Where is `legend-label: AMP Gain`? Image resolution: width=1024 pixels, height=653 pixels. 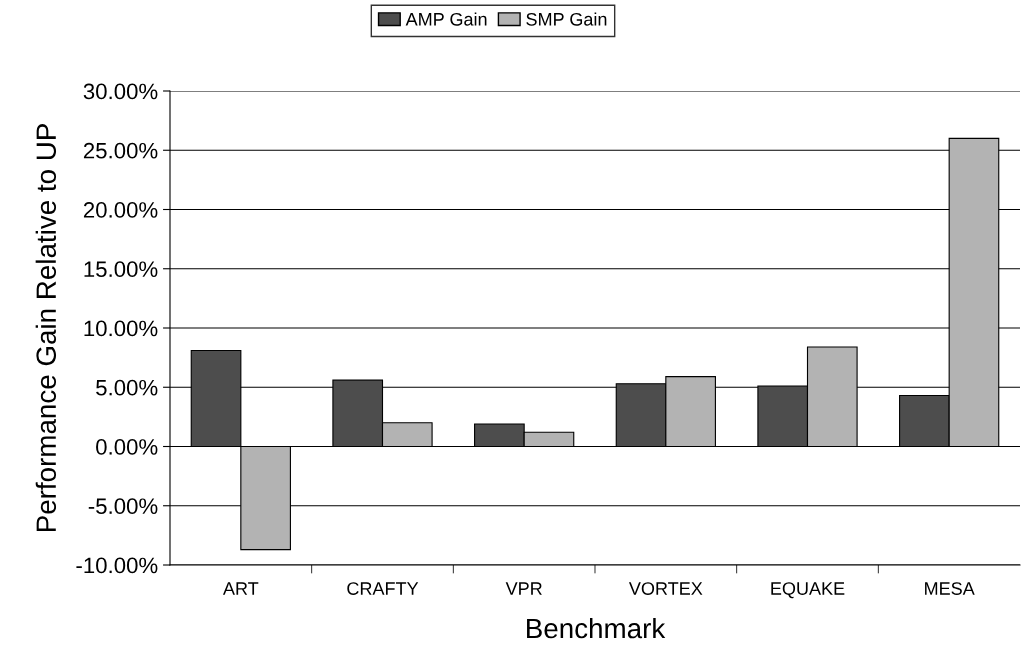 legend-label: AMP Gain is located at coordinates (446, 19).